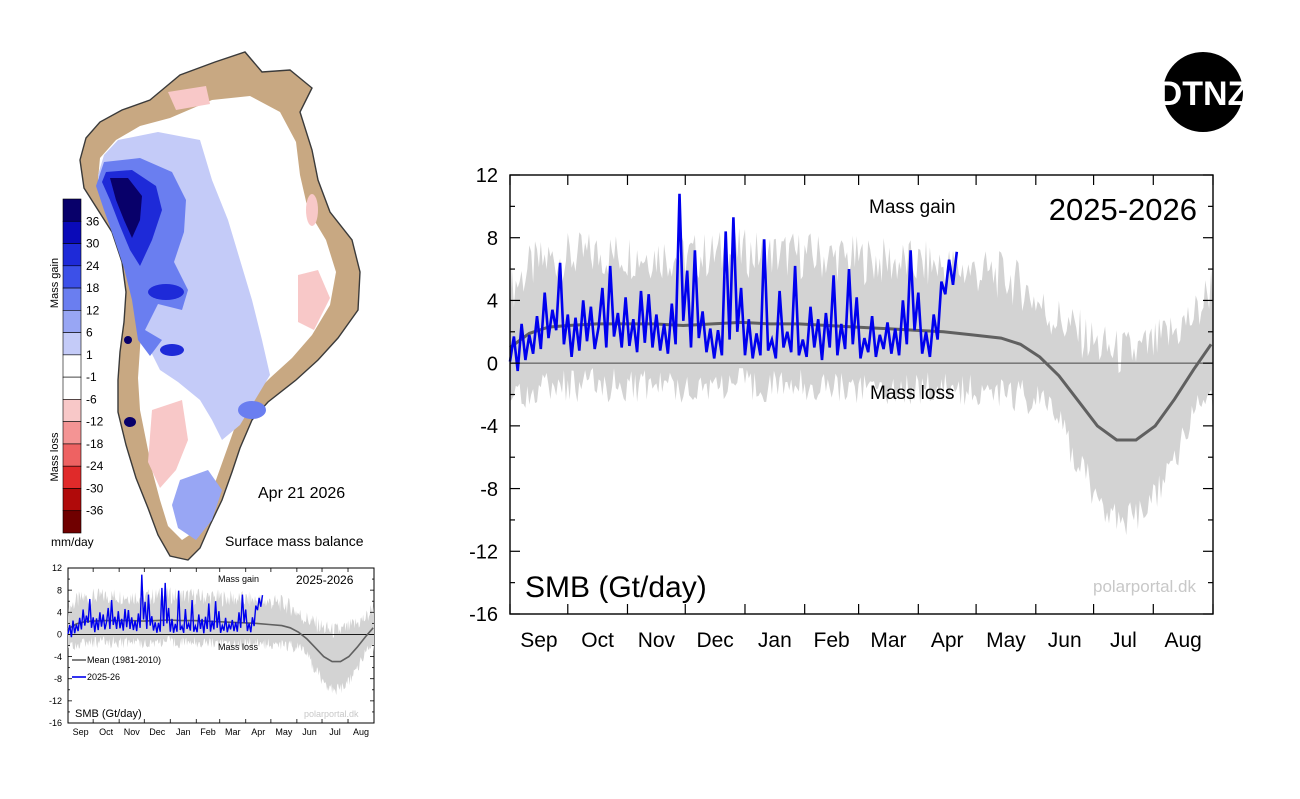  What do you see at coordinates (165, 606) in the screenshot?
I see `small-chart-current-line` at bounding box center [165, 606].